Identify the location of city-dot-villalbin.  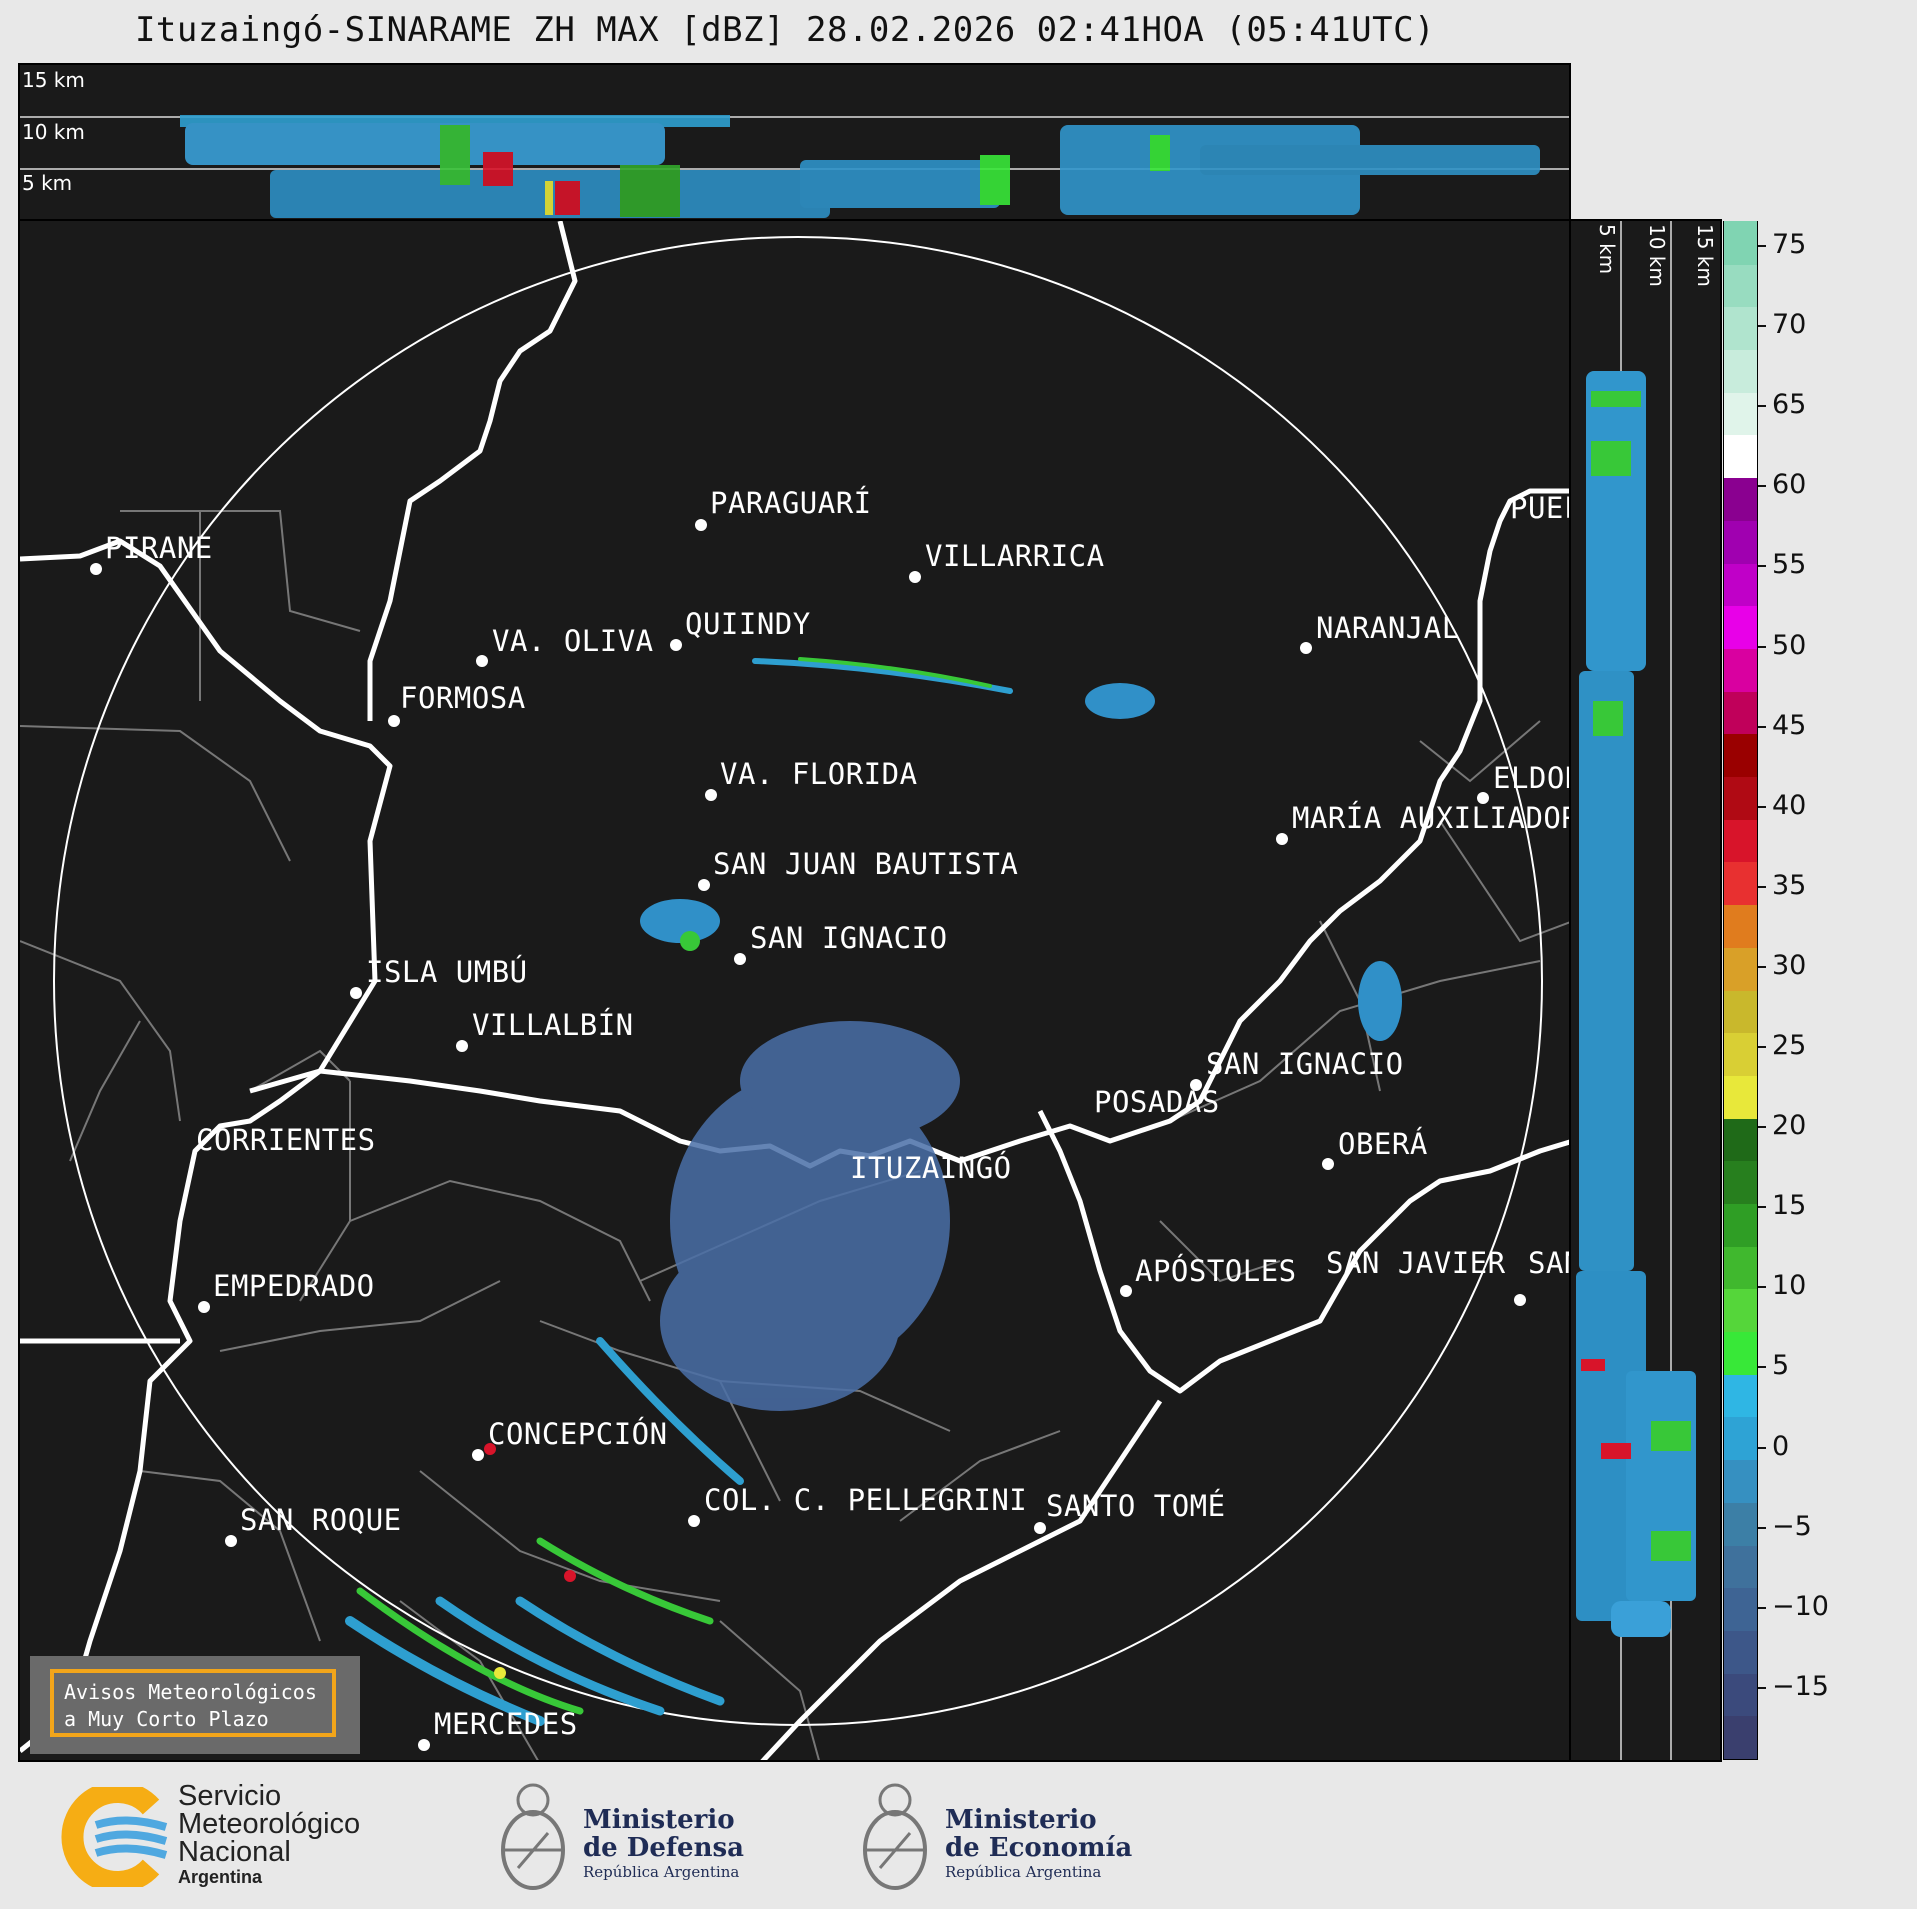
(462, 1046).